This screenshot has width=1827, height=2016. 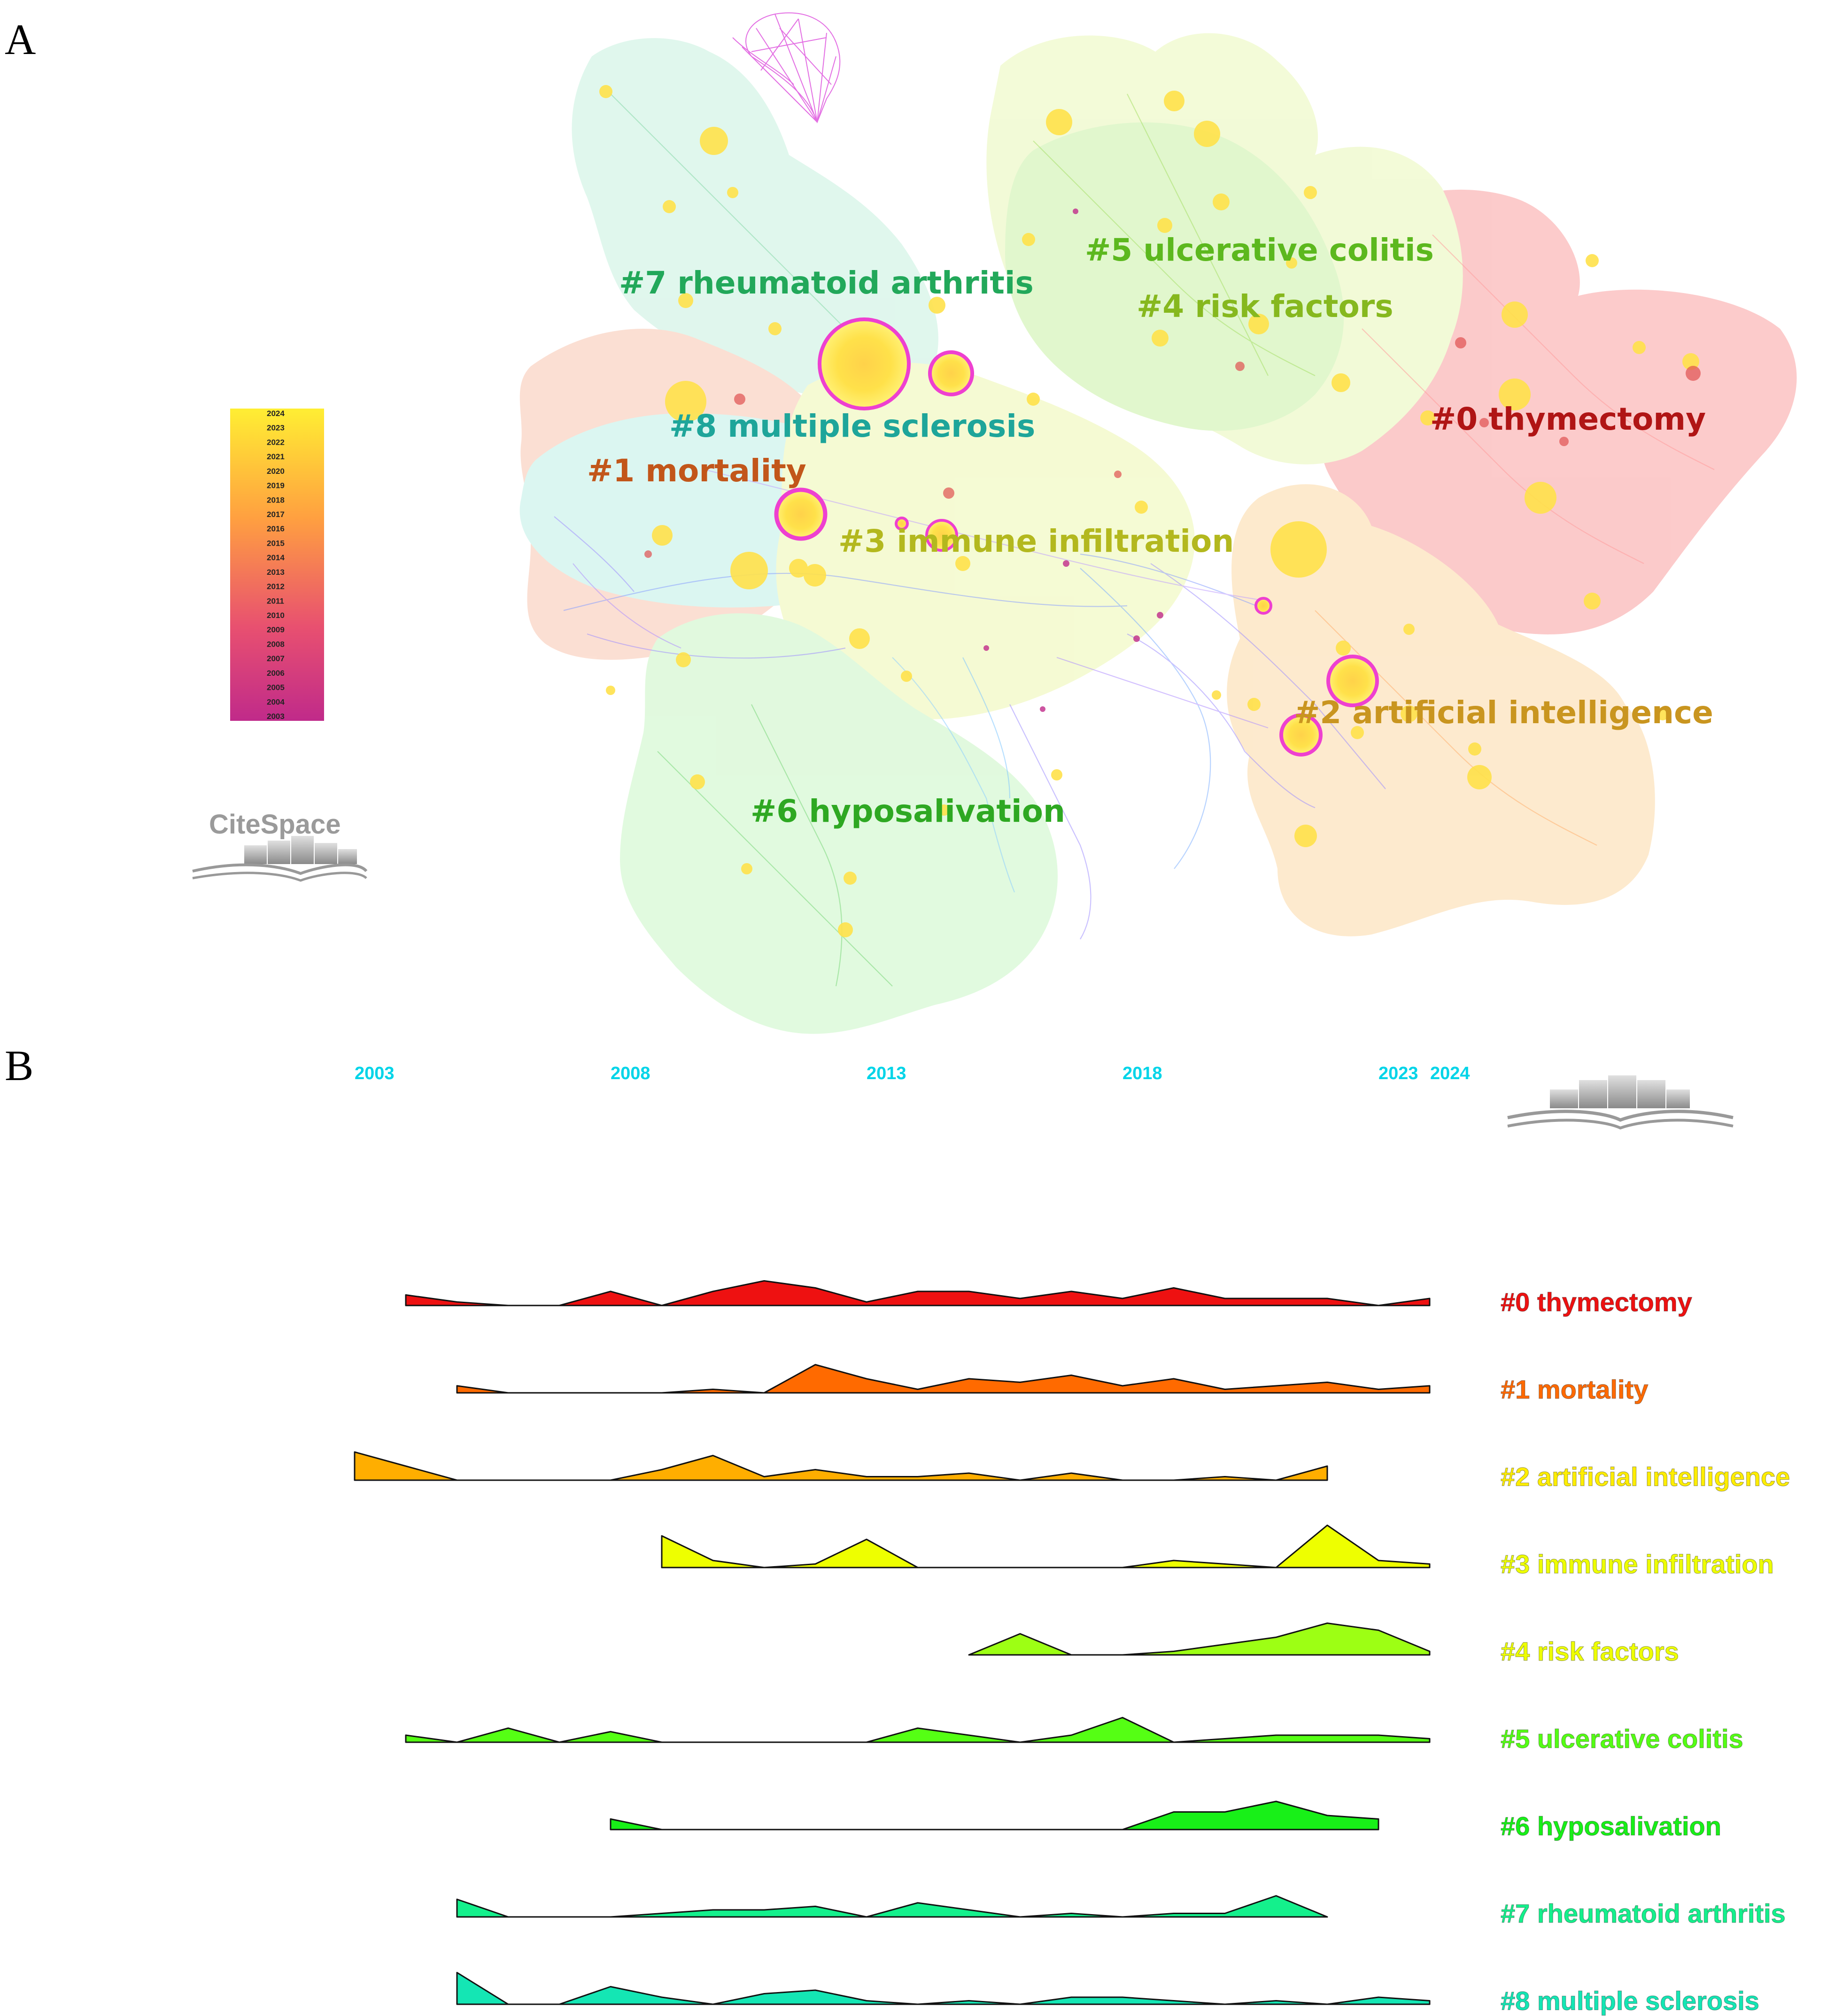 What do you see at coordinates (276, 514) in the screenshot?
I see `legend-year-2017: 2017` at bounding box center [276, 514].